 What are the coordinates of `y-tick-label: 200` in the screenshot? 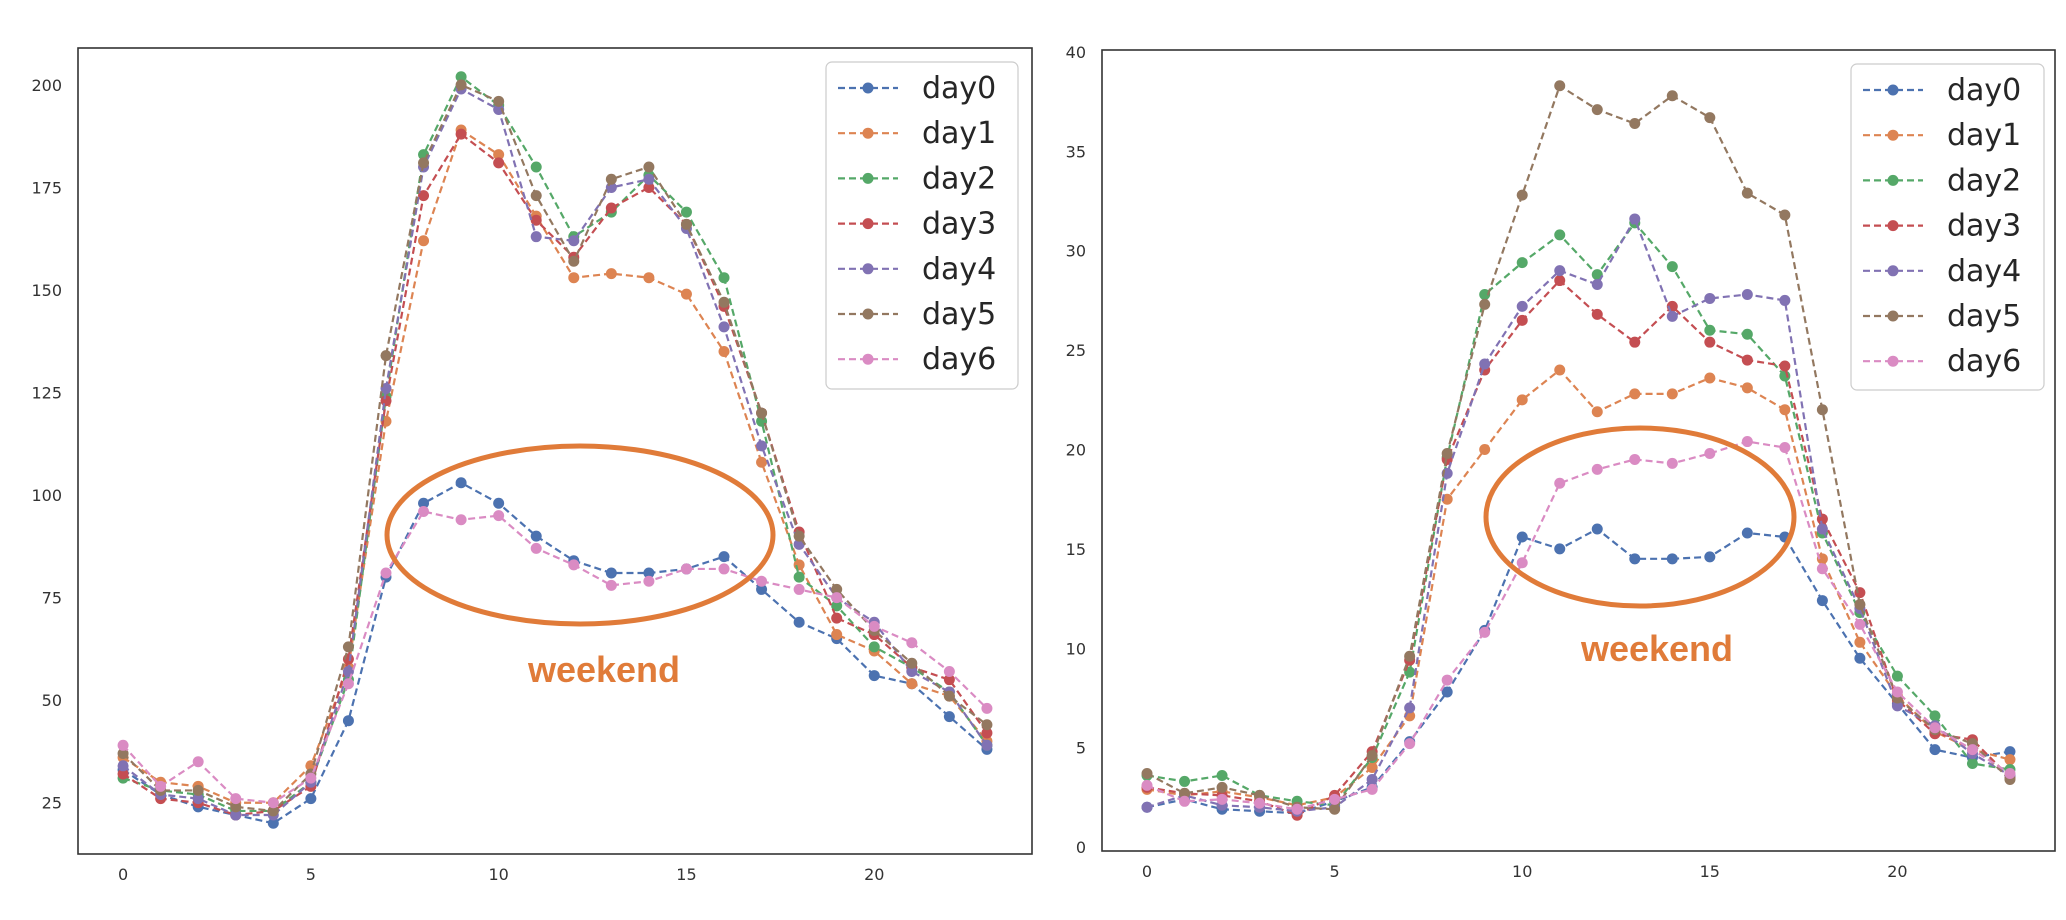 It's located at (46, 85).